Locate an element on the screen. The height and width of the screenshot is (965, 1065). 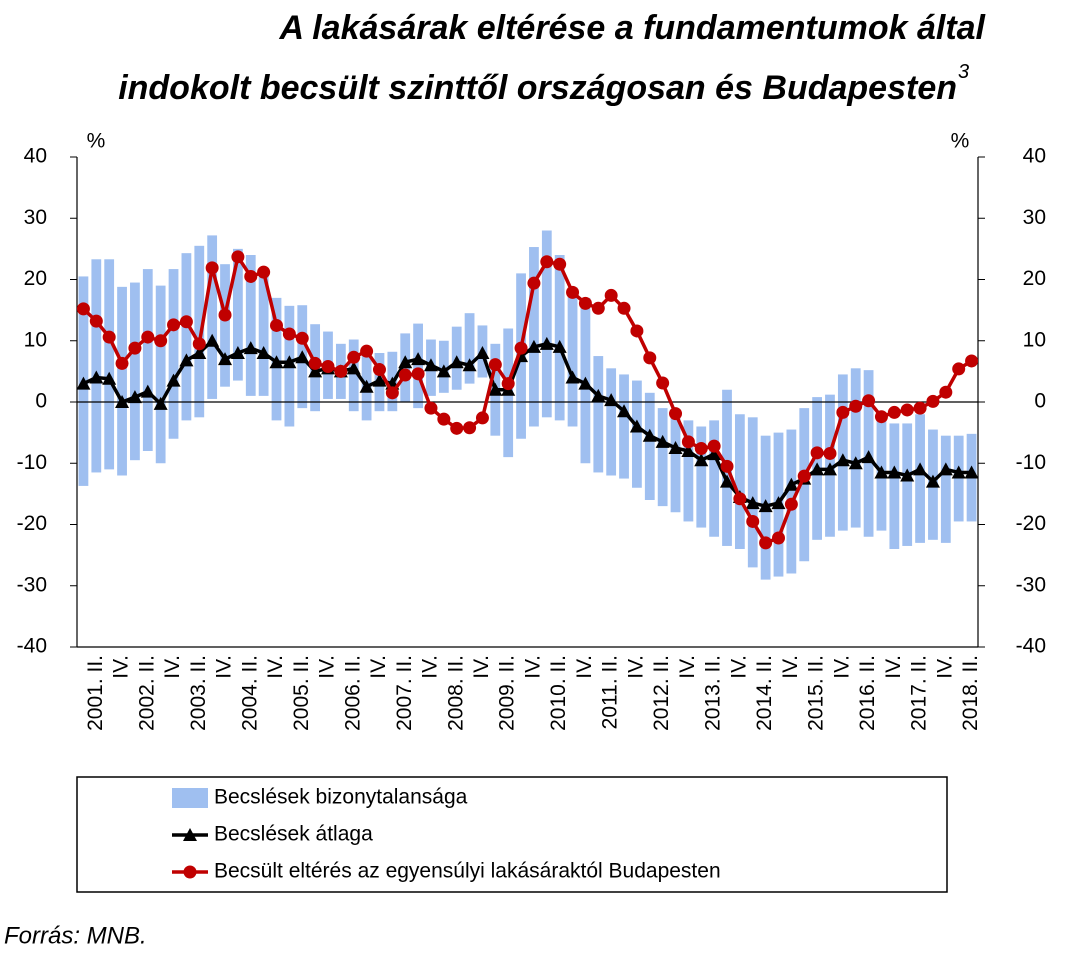
x-tick-label: 2007. II. is located at coordinates (404, 693).